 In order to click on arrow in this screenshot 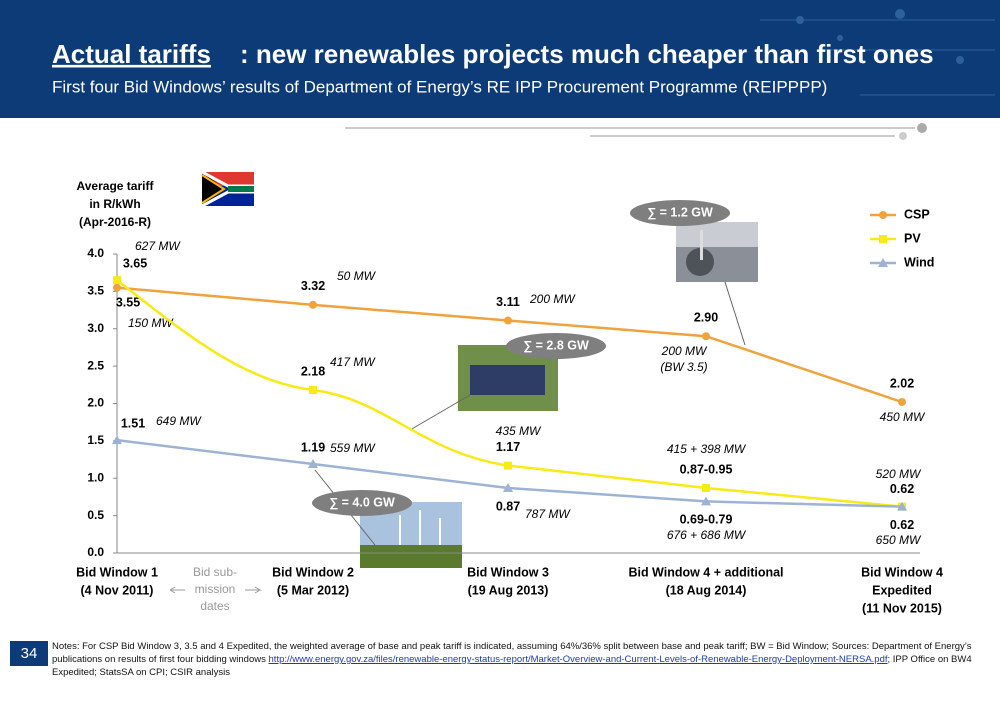, I will do `click(215, 590)`.